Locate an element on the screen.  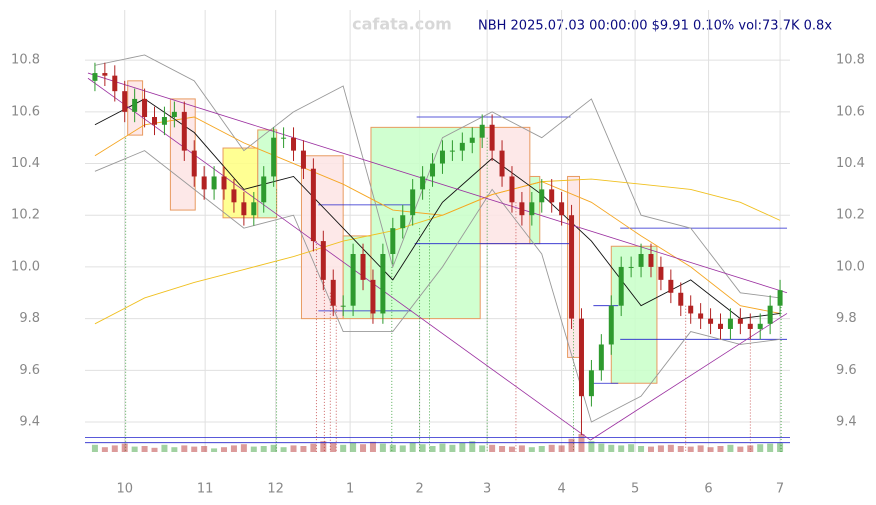
y-tick-label: 9.8 is located at coordinates (29, 318).